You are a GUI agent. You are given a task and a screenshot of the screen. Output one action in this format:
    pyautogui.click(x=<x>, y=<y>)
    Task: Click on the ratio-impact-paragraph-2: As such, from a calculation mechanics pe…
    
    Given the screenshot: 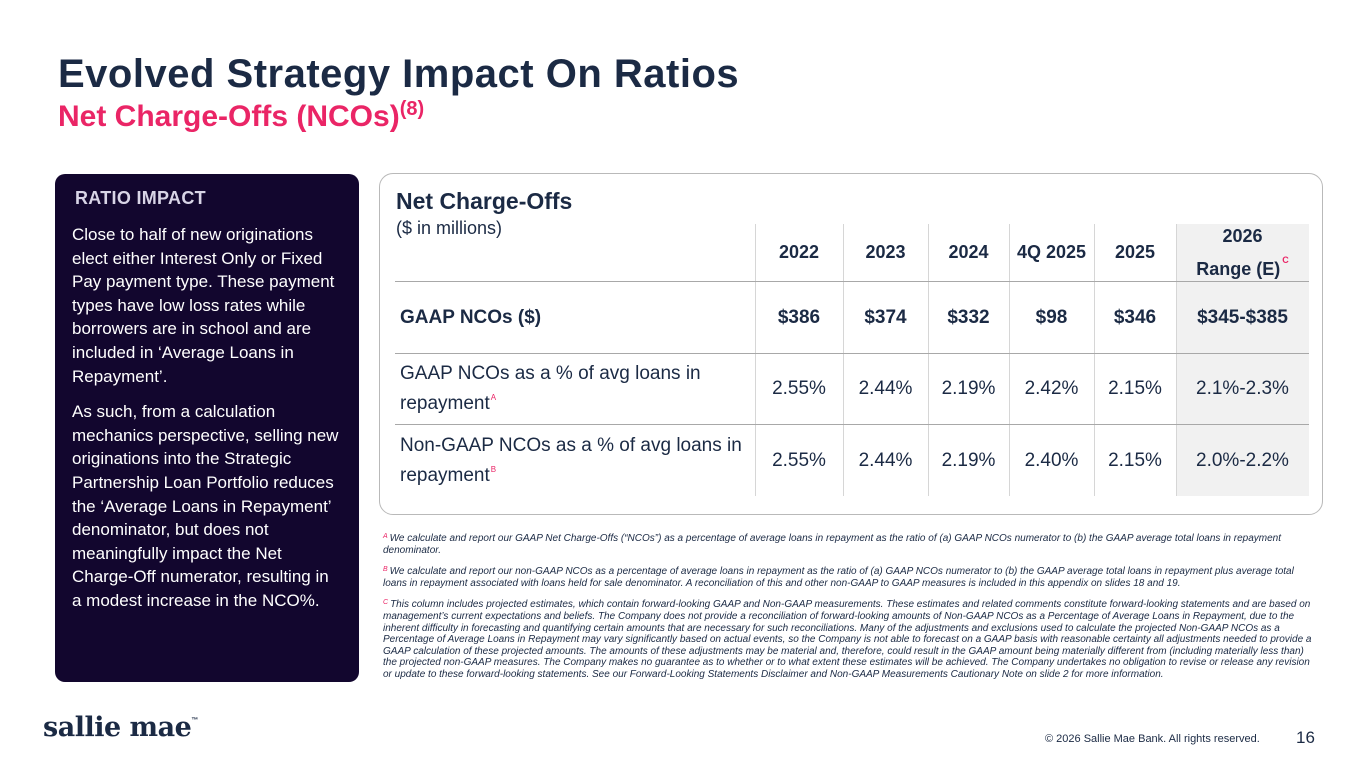 What is the action you would take?
    pyautogui.click(x=205, y=506)
    